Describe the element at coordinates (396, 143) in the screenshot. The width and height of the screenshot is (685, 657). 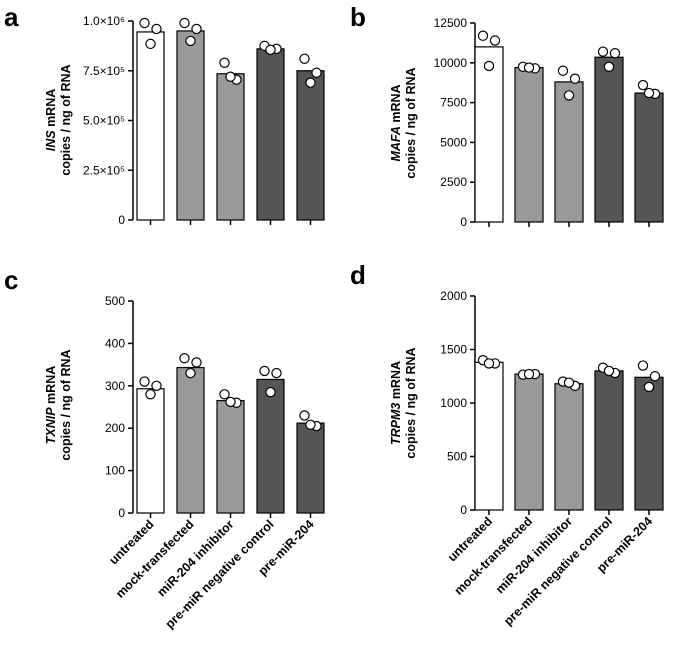
I see `y-axis-label-gene: MAFA` at that location.